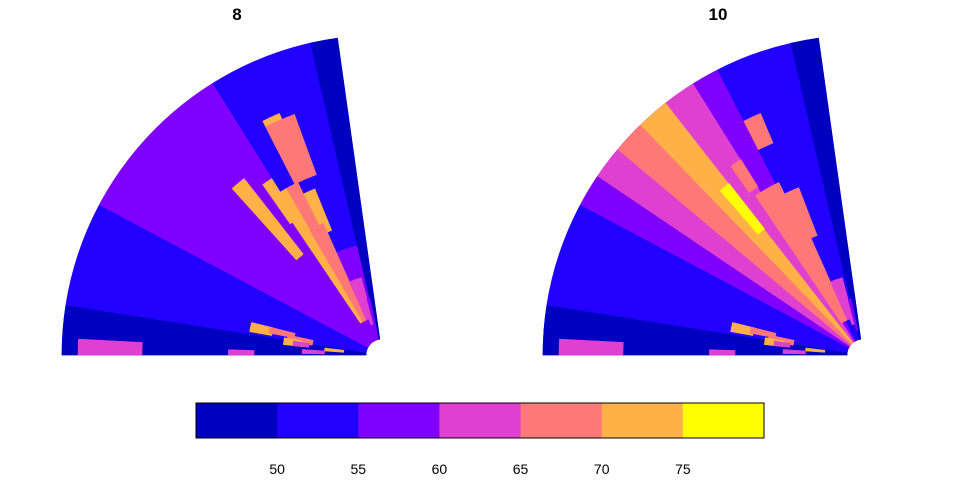  I want to click on colorbar-tick-label: 60, so click(440, 469).